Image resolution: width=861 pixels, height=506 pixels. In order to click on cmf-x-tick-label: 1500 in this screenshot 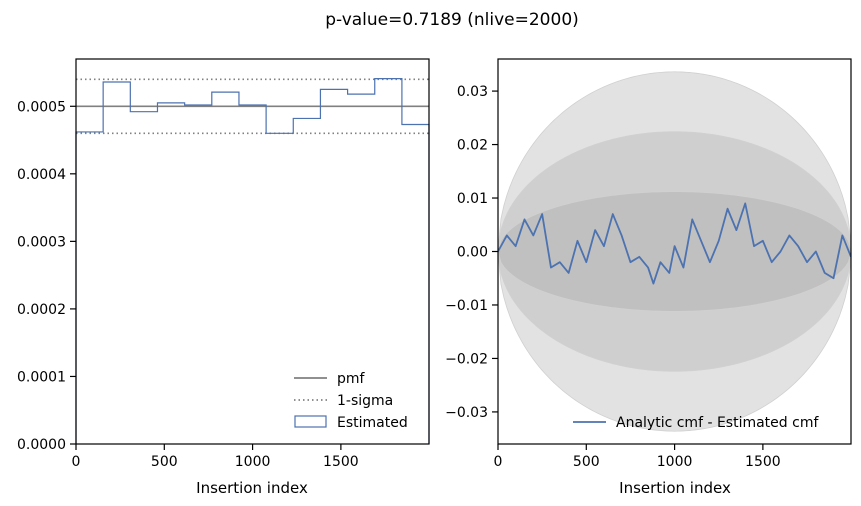, I will do `click(763, 462)`.